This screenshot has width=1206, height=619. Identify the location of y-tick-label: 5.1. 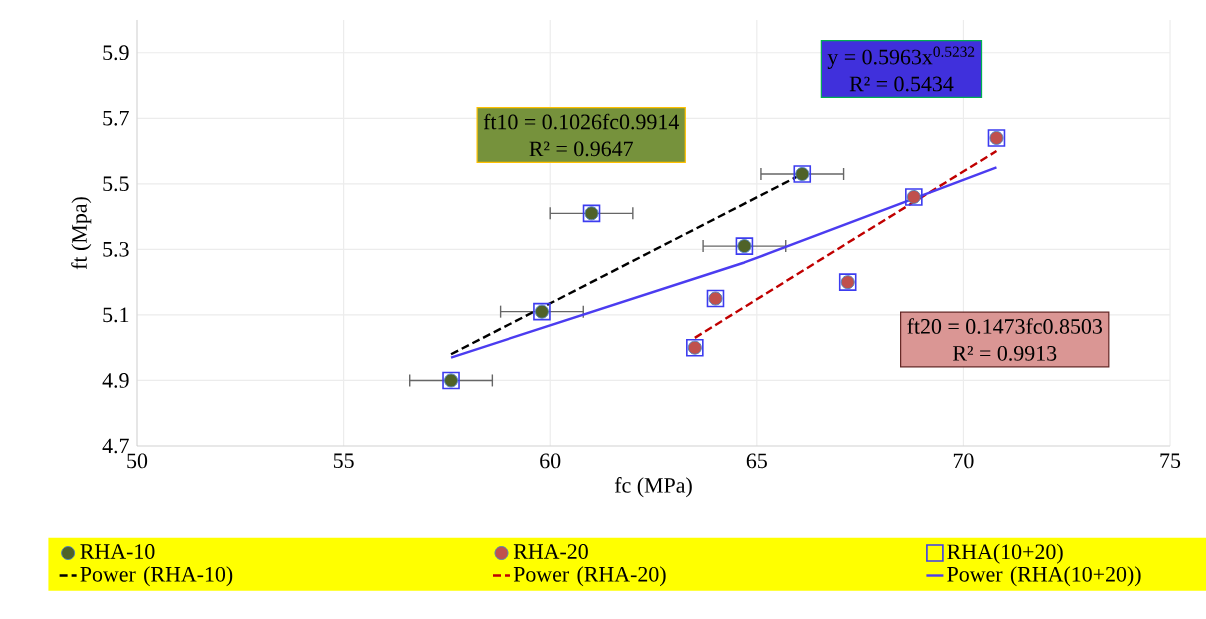
(116, 315).